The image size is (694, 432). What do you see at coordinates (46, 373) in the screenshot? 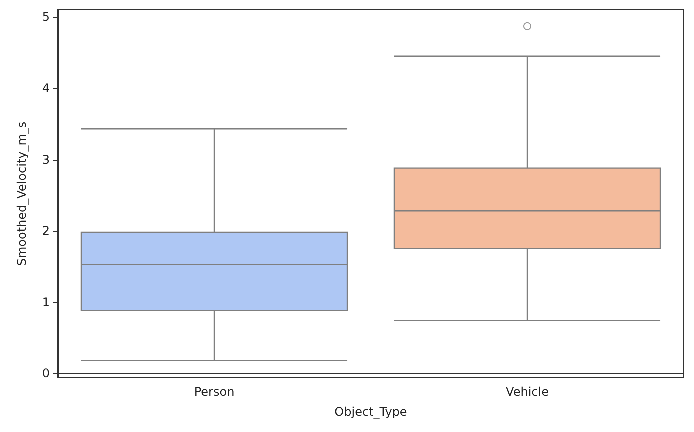
I see `y-tick-label: 0` at bounding box center [46, 373].